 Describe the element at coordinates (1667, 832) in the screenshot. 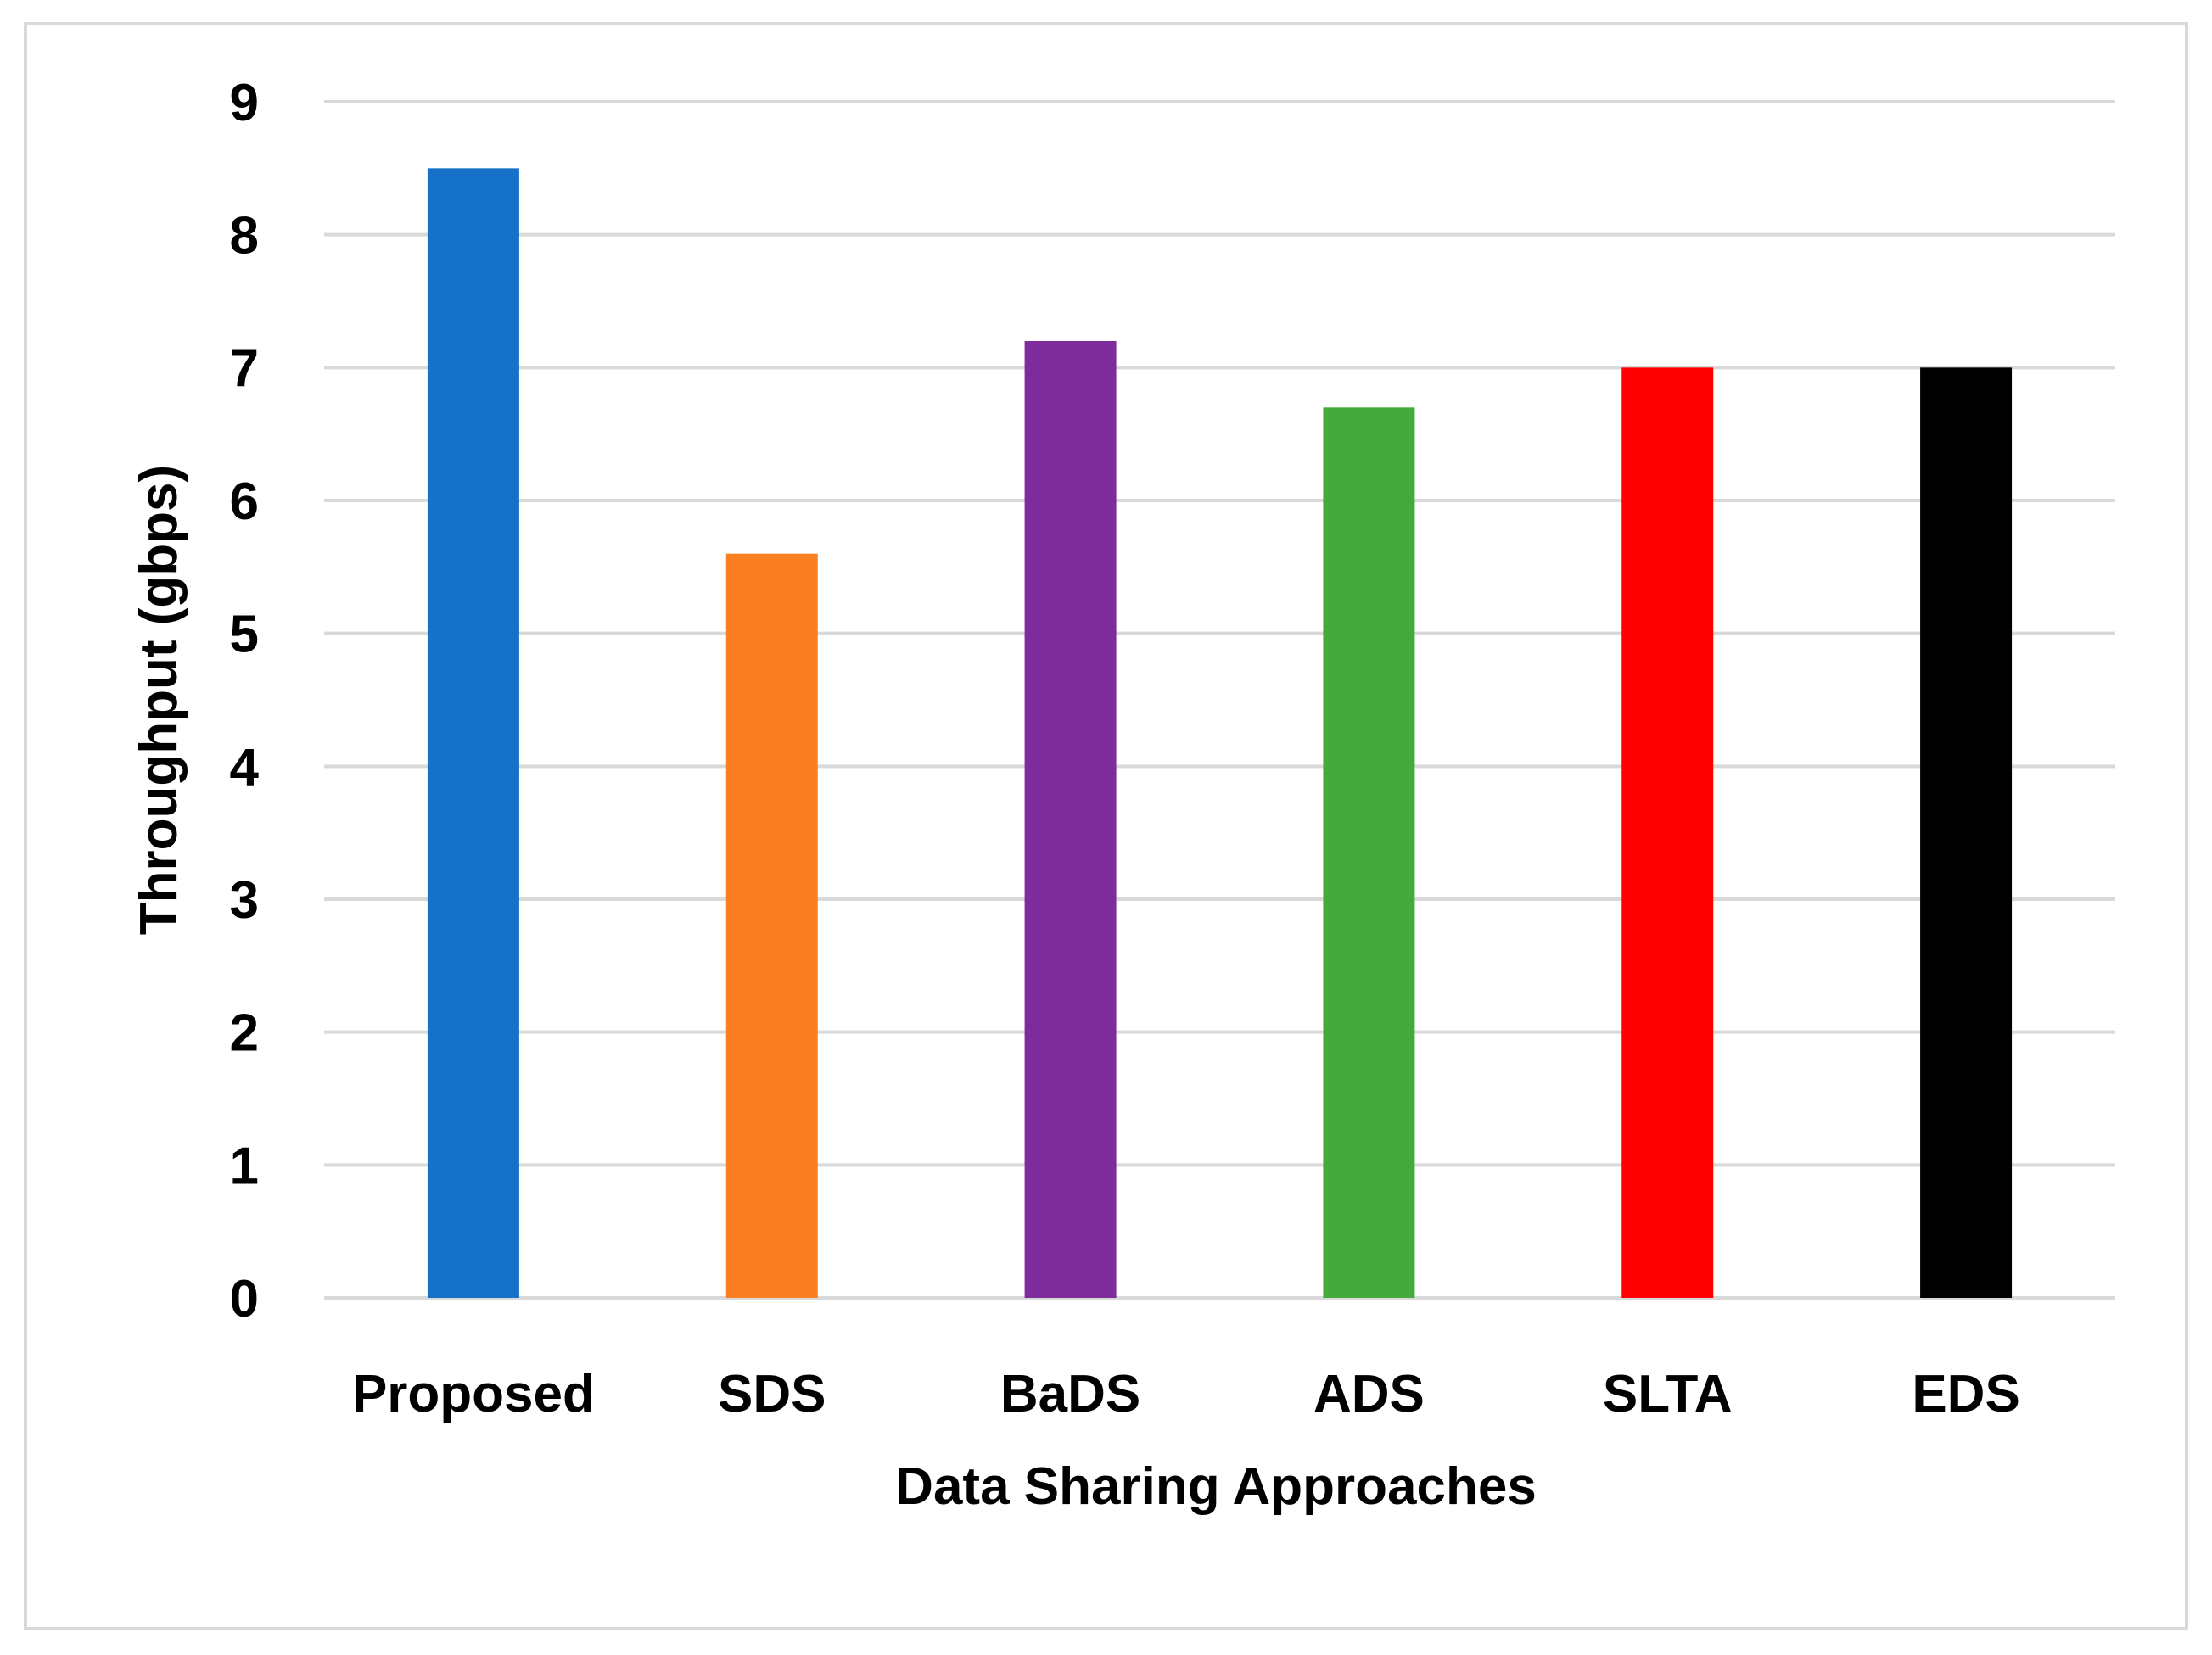

I see `bar-slta` at that location.